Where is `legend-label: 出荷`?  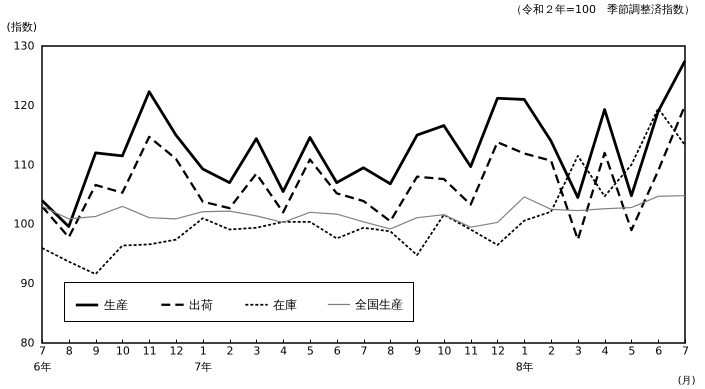
legend-label: 出荷 is located at coordinates (201, 305).